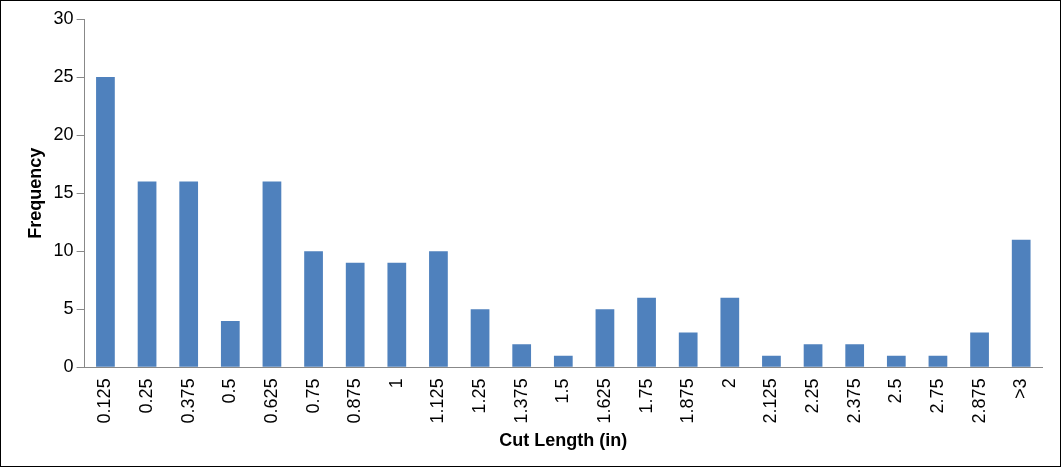  I want to click on x-tick-label: 2.5, so click(895, 391).